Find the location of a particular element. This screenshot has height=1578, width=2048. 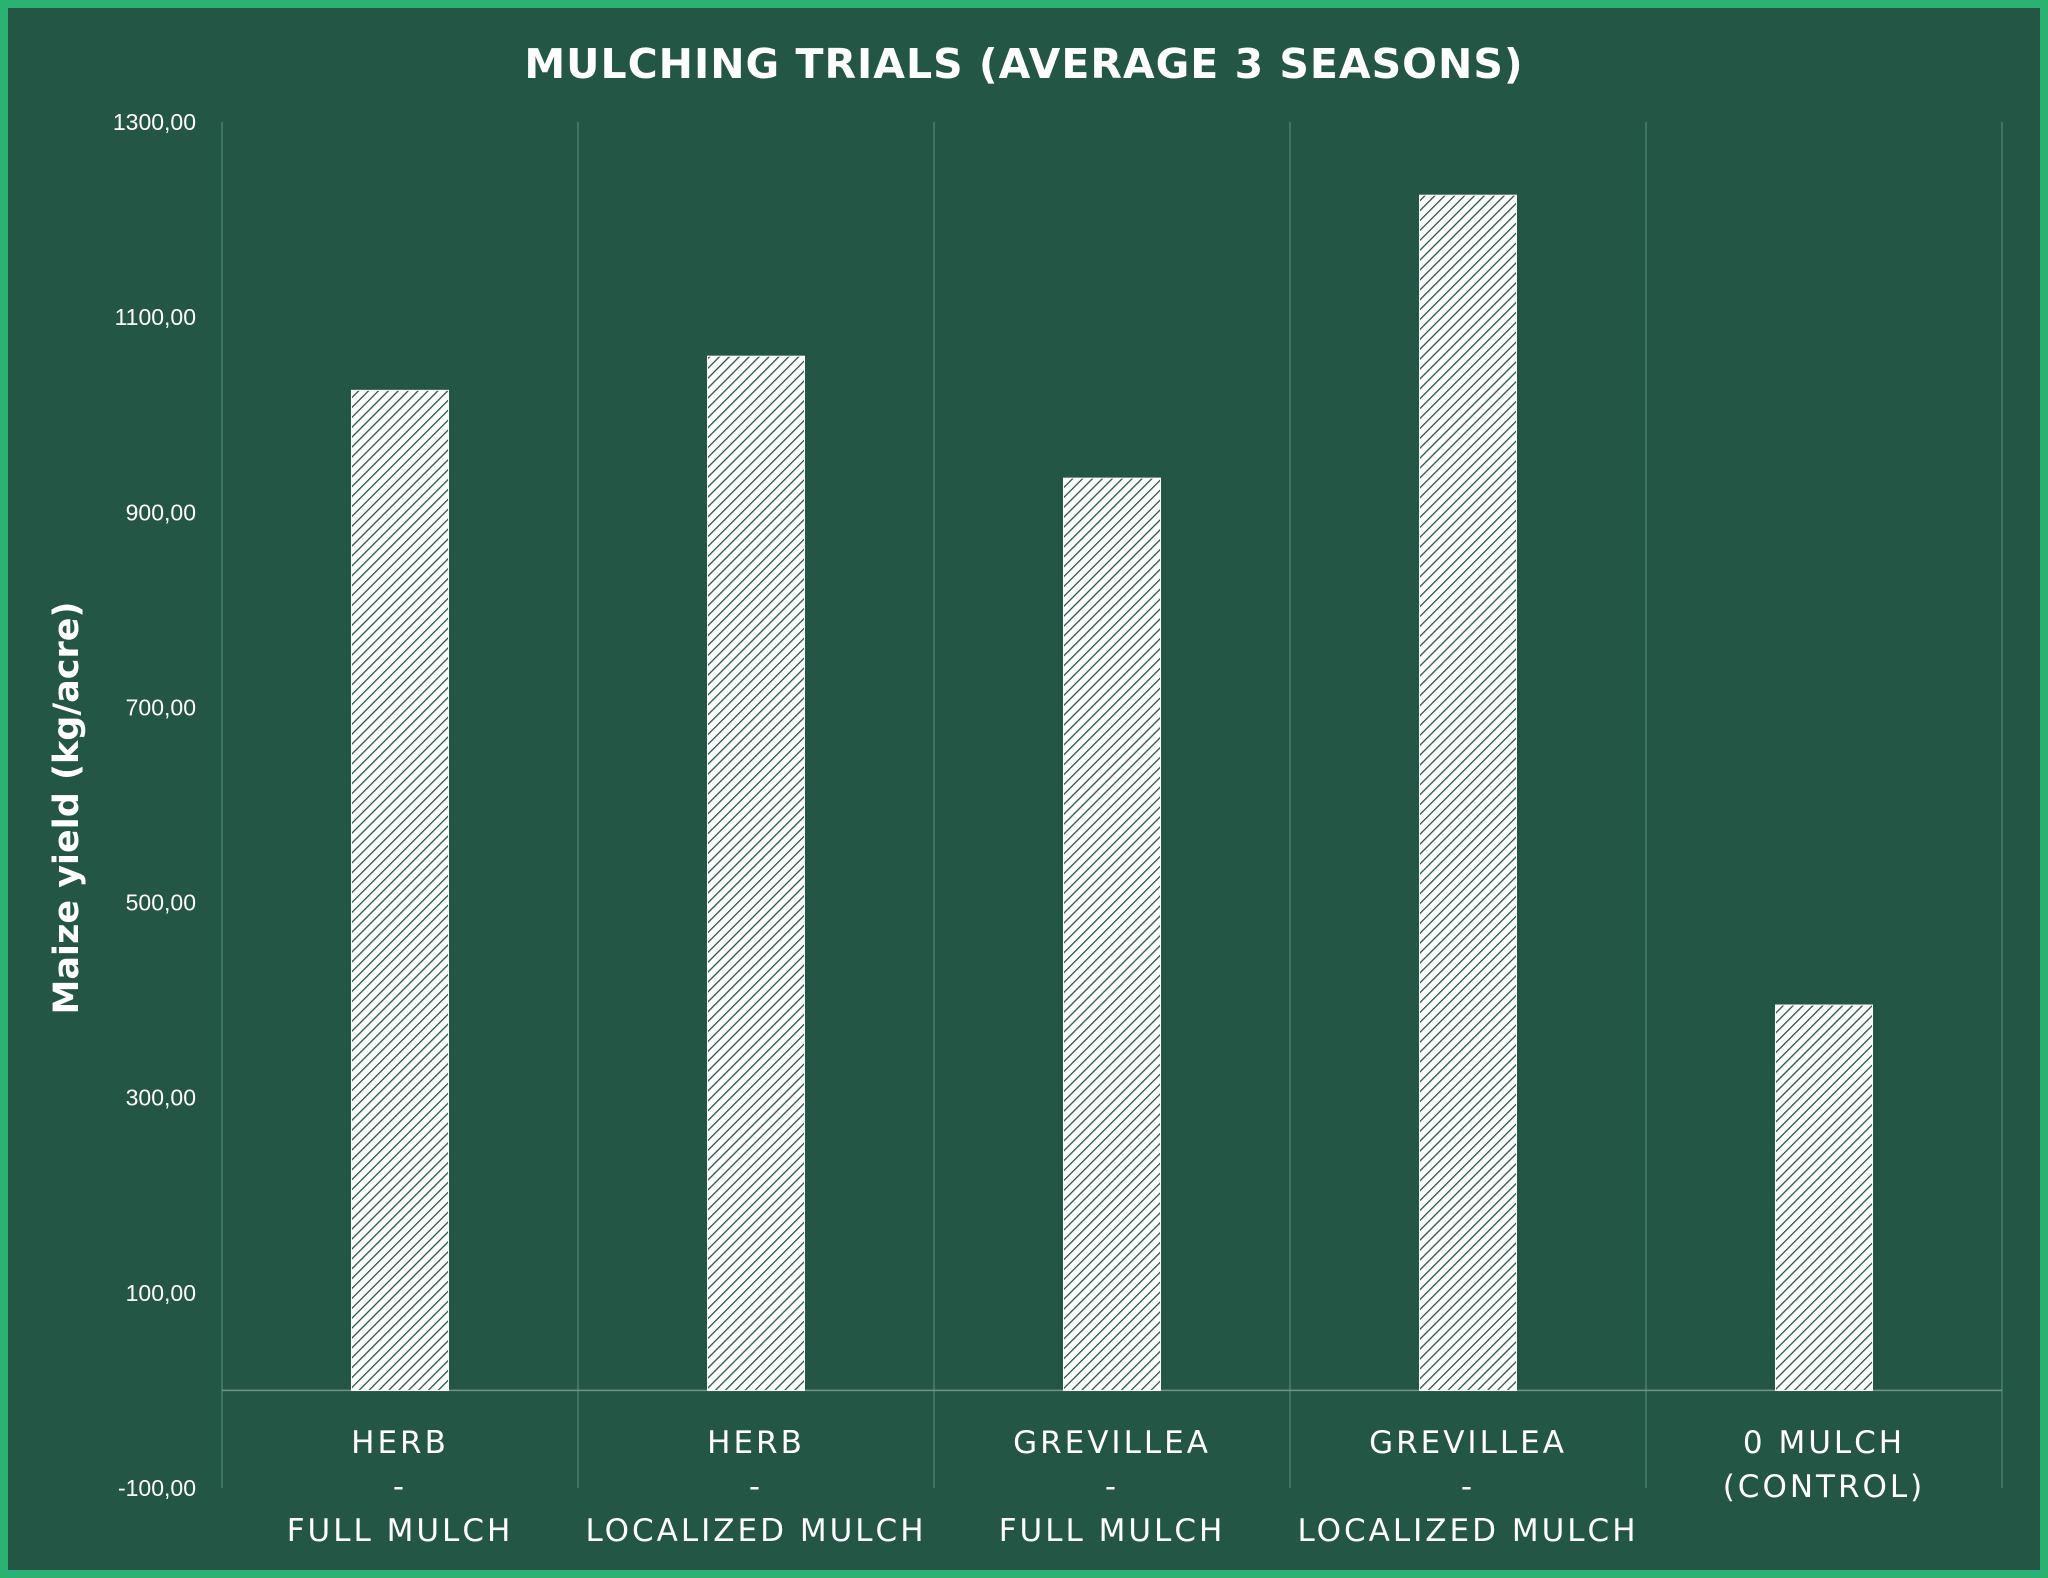

y-tick-label: 300,00 is located at coordinates (161, 1098).